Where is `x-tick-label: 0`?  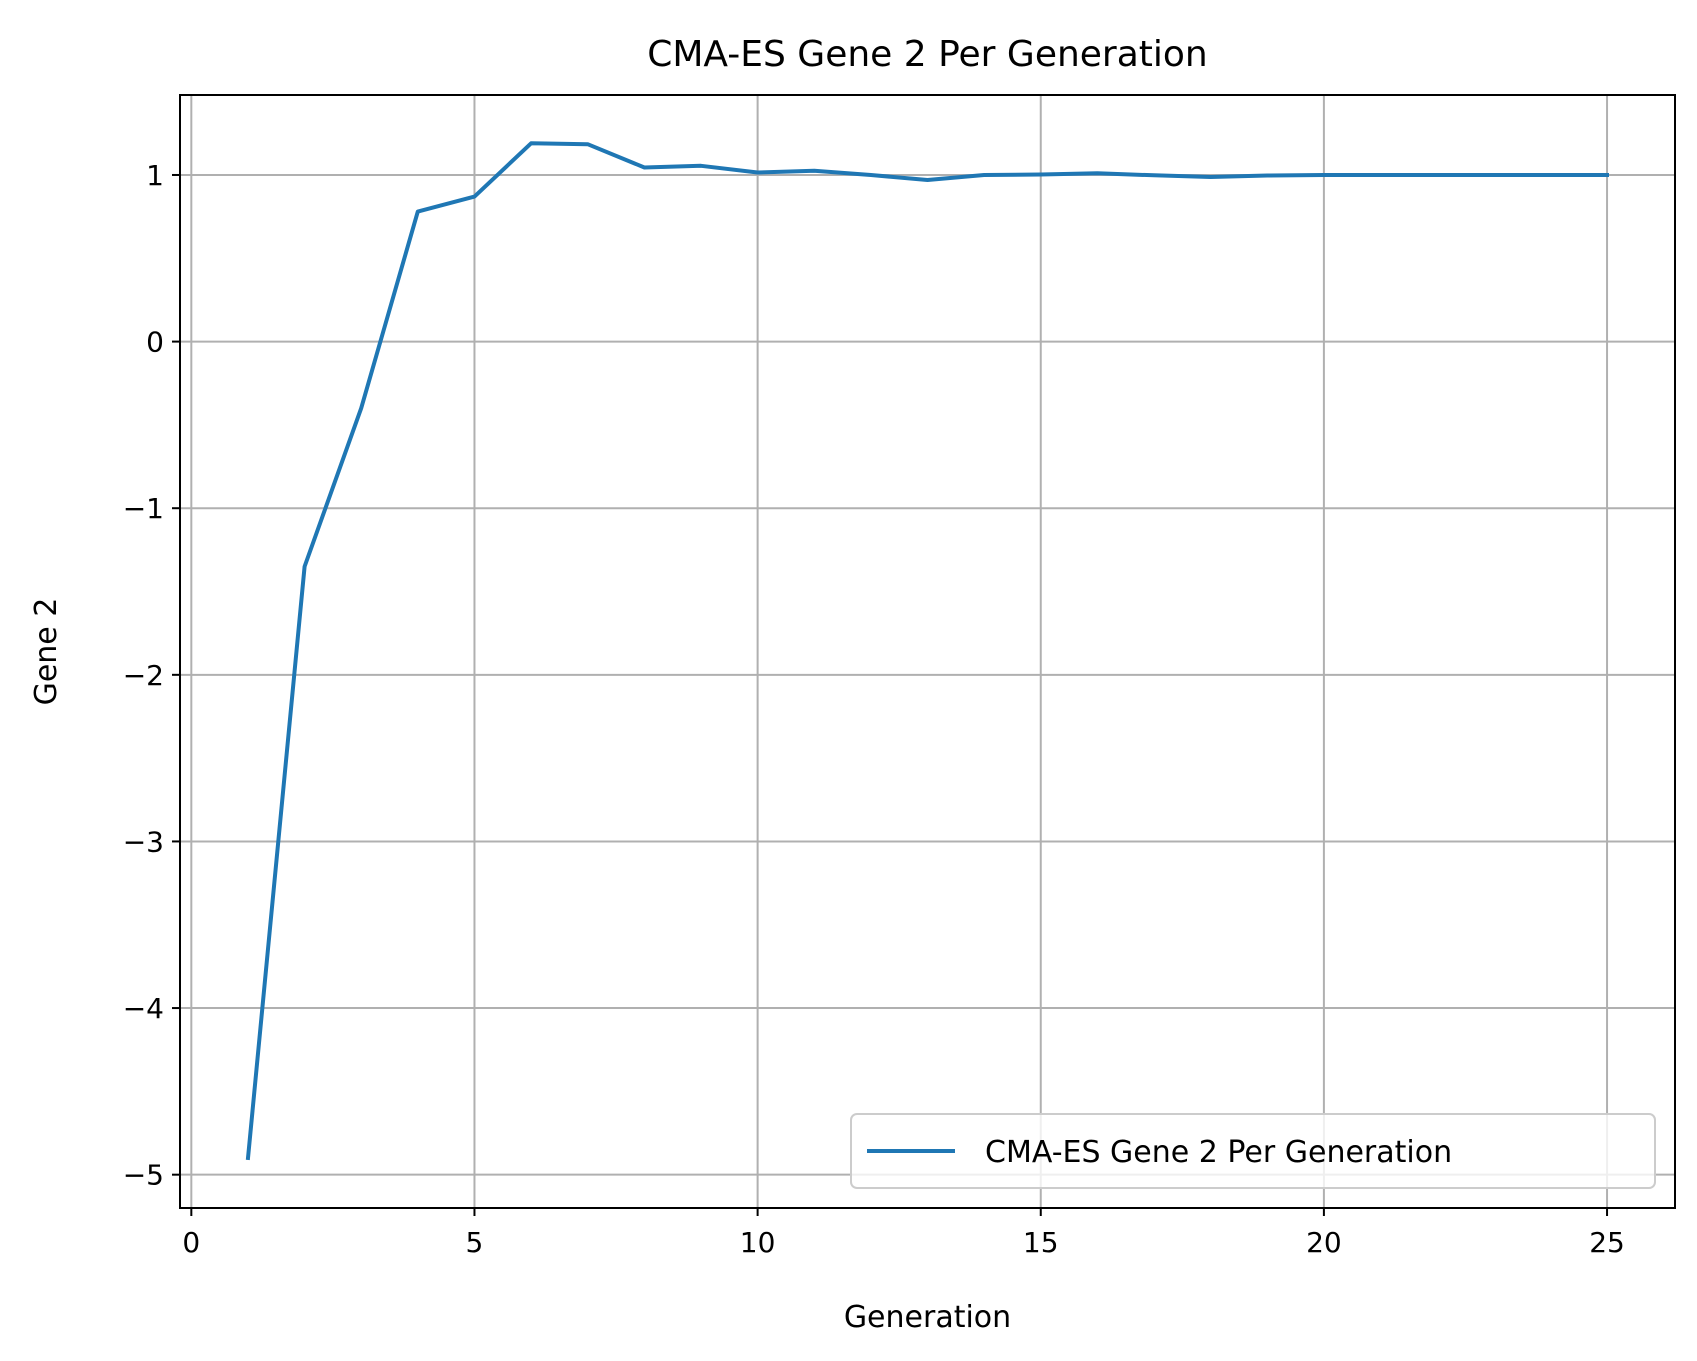
x-tick-label: 0 is located at coordinates (191, 1242).